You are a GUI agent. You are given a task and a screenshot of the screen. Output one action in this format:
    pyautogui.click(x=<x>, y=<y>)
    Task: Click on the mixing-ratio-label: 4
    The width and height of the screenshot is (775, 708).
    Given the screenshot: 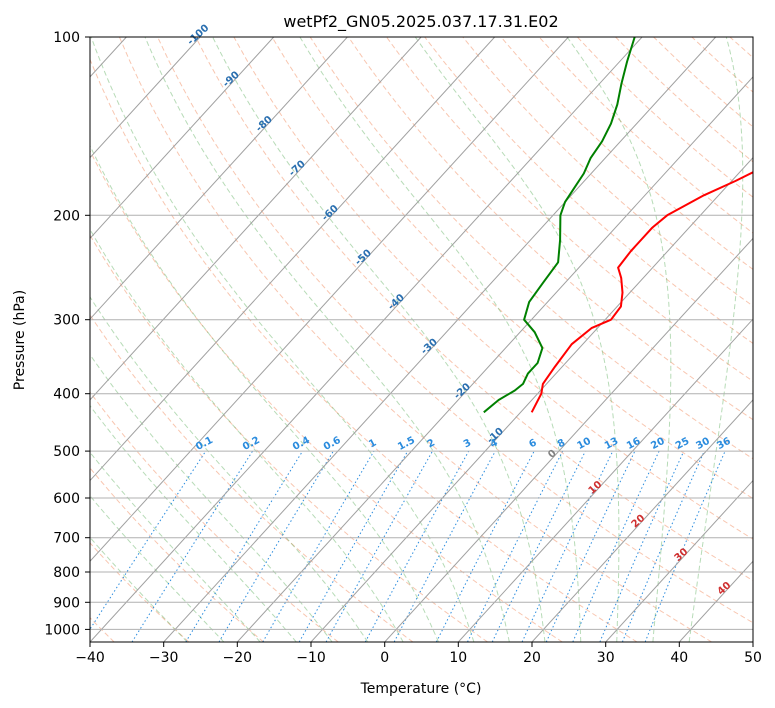 What is the action you would take?
    pyautogui.click(x=493, y=443)
    